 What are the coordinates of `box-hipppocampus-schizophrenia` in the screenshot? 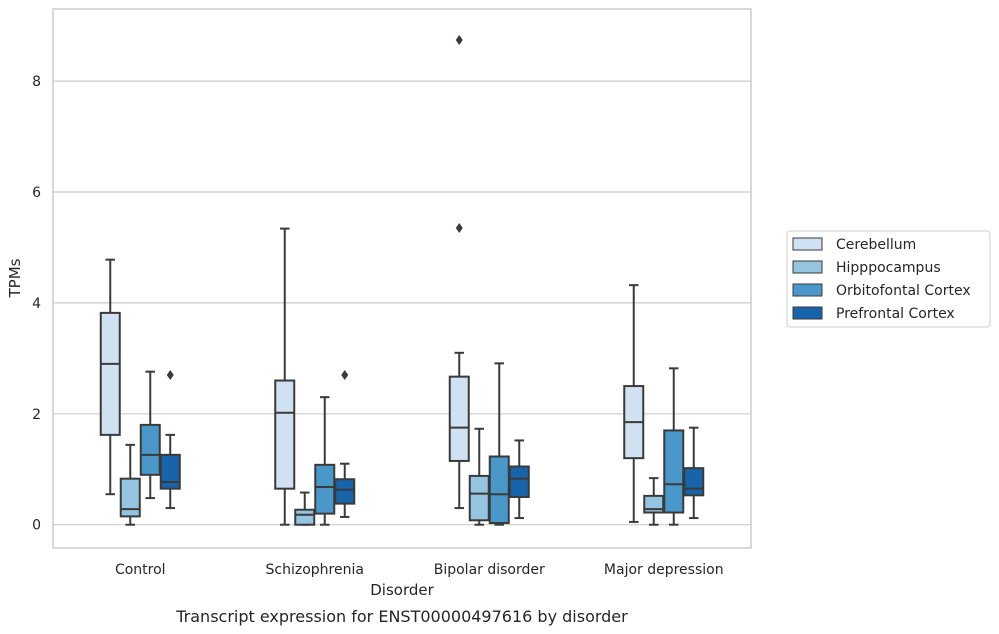 It's located at (305, 508).